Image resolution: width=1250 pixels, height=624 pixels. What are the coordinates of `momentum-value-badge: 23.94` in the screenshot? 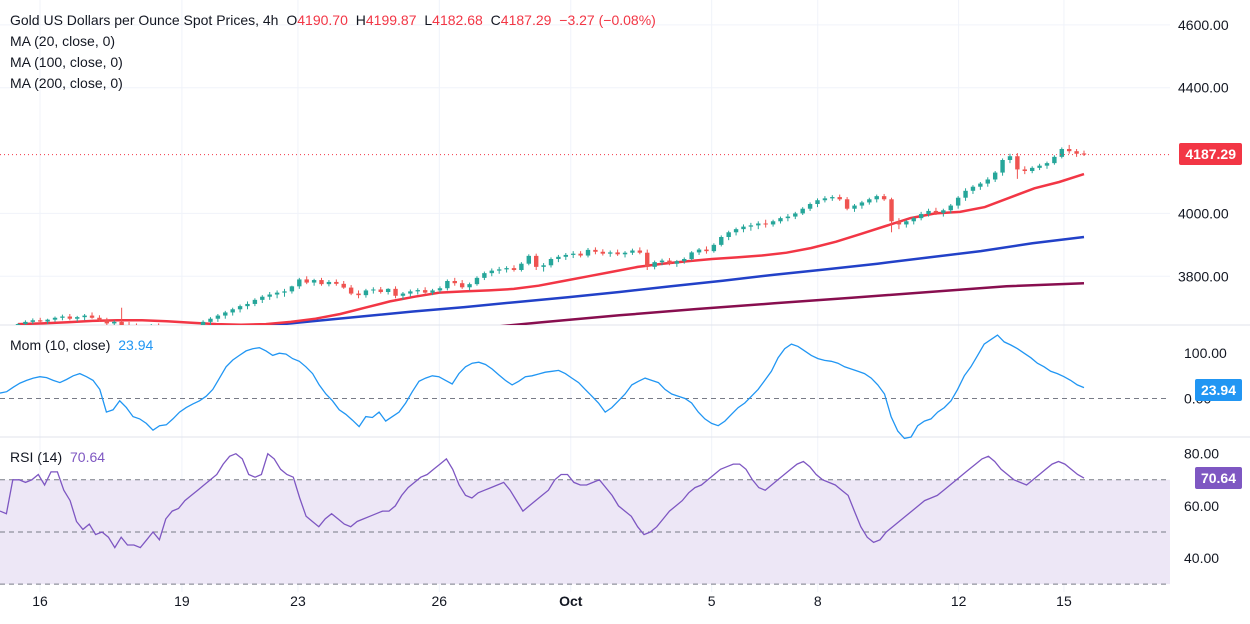 It's located at (1218, 390).